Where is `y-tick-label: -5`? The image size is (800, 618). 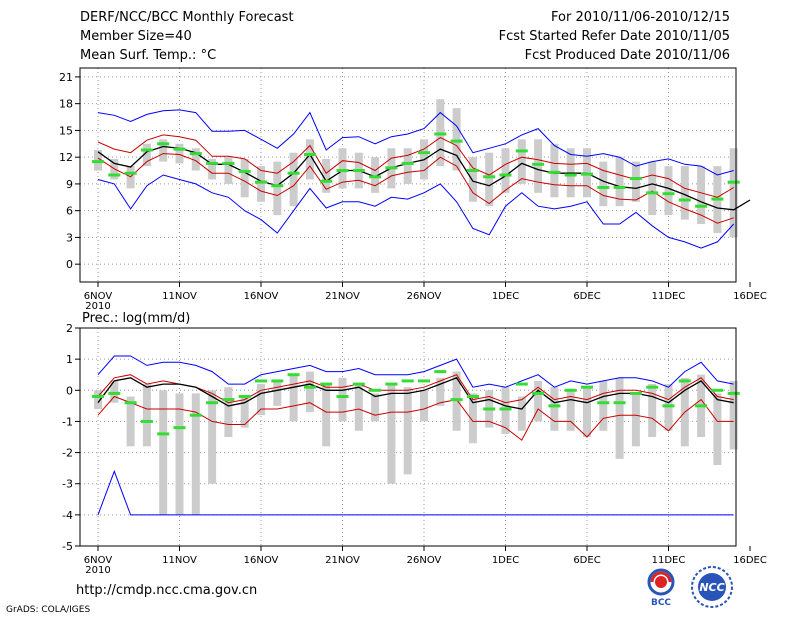
y-tick-label: -5 is located at coordinates (67, 546).